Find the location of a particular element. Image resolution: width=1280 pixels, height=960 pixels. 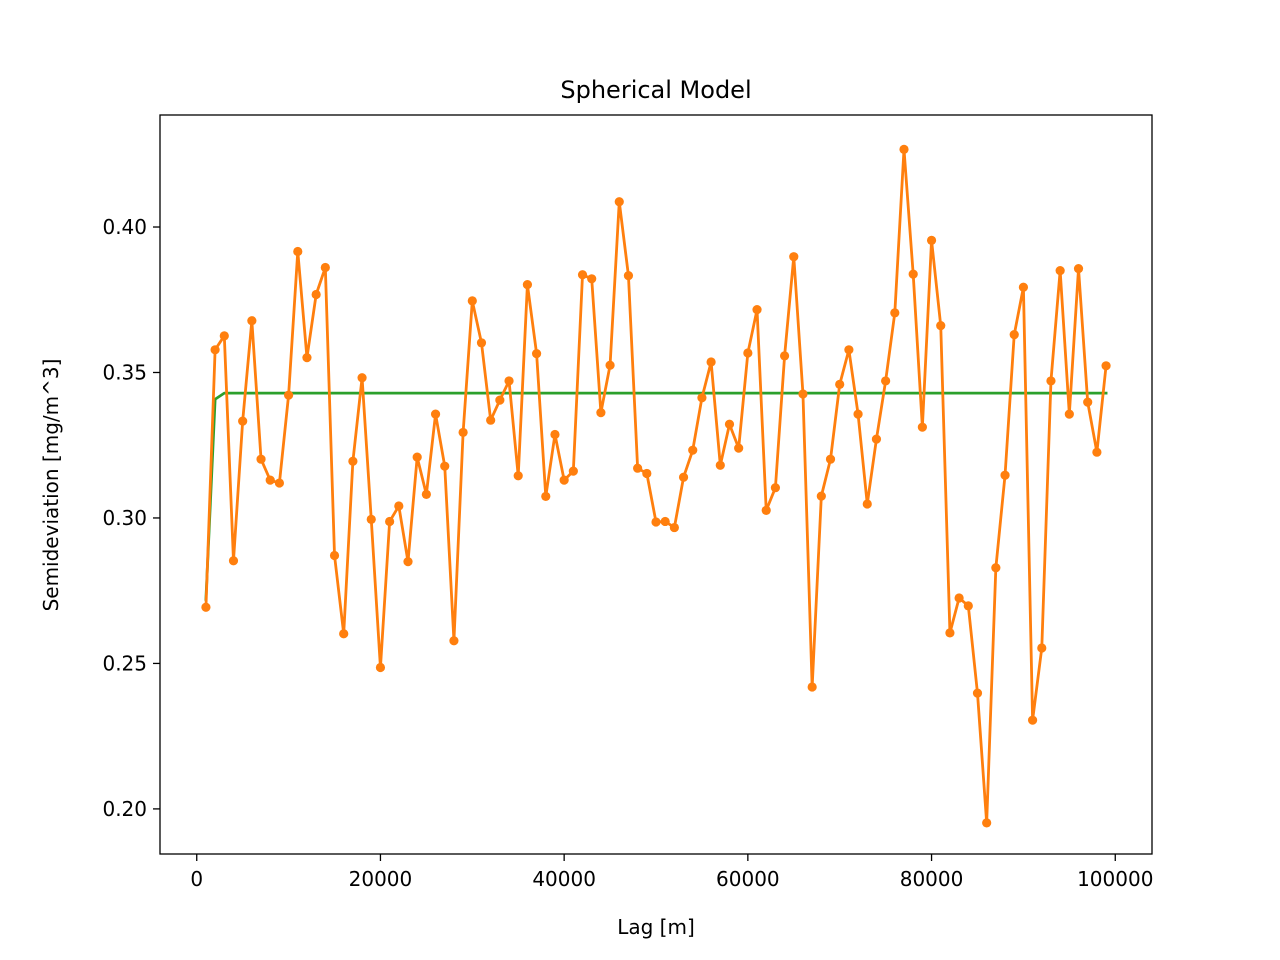

x-tick-label: 40000 is located at coordinates (564, 879).